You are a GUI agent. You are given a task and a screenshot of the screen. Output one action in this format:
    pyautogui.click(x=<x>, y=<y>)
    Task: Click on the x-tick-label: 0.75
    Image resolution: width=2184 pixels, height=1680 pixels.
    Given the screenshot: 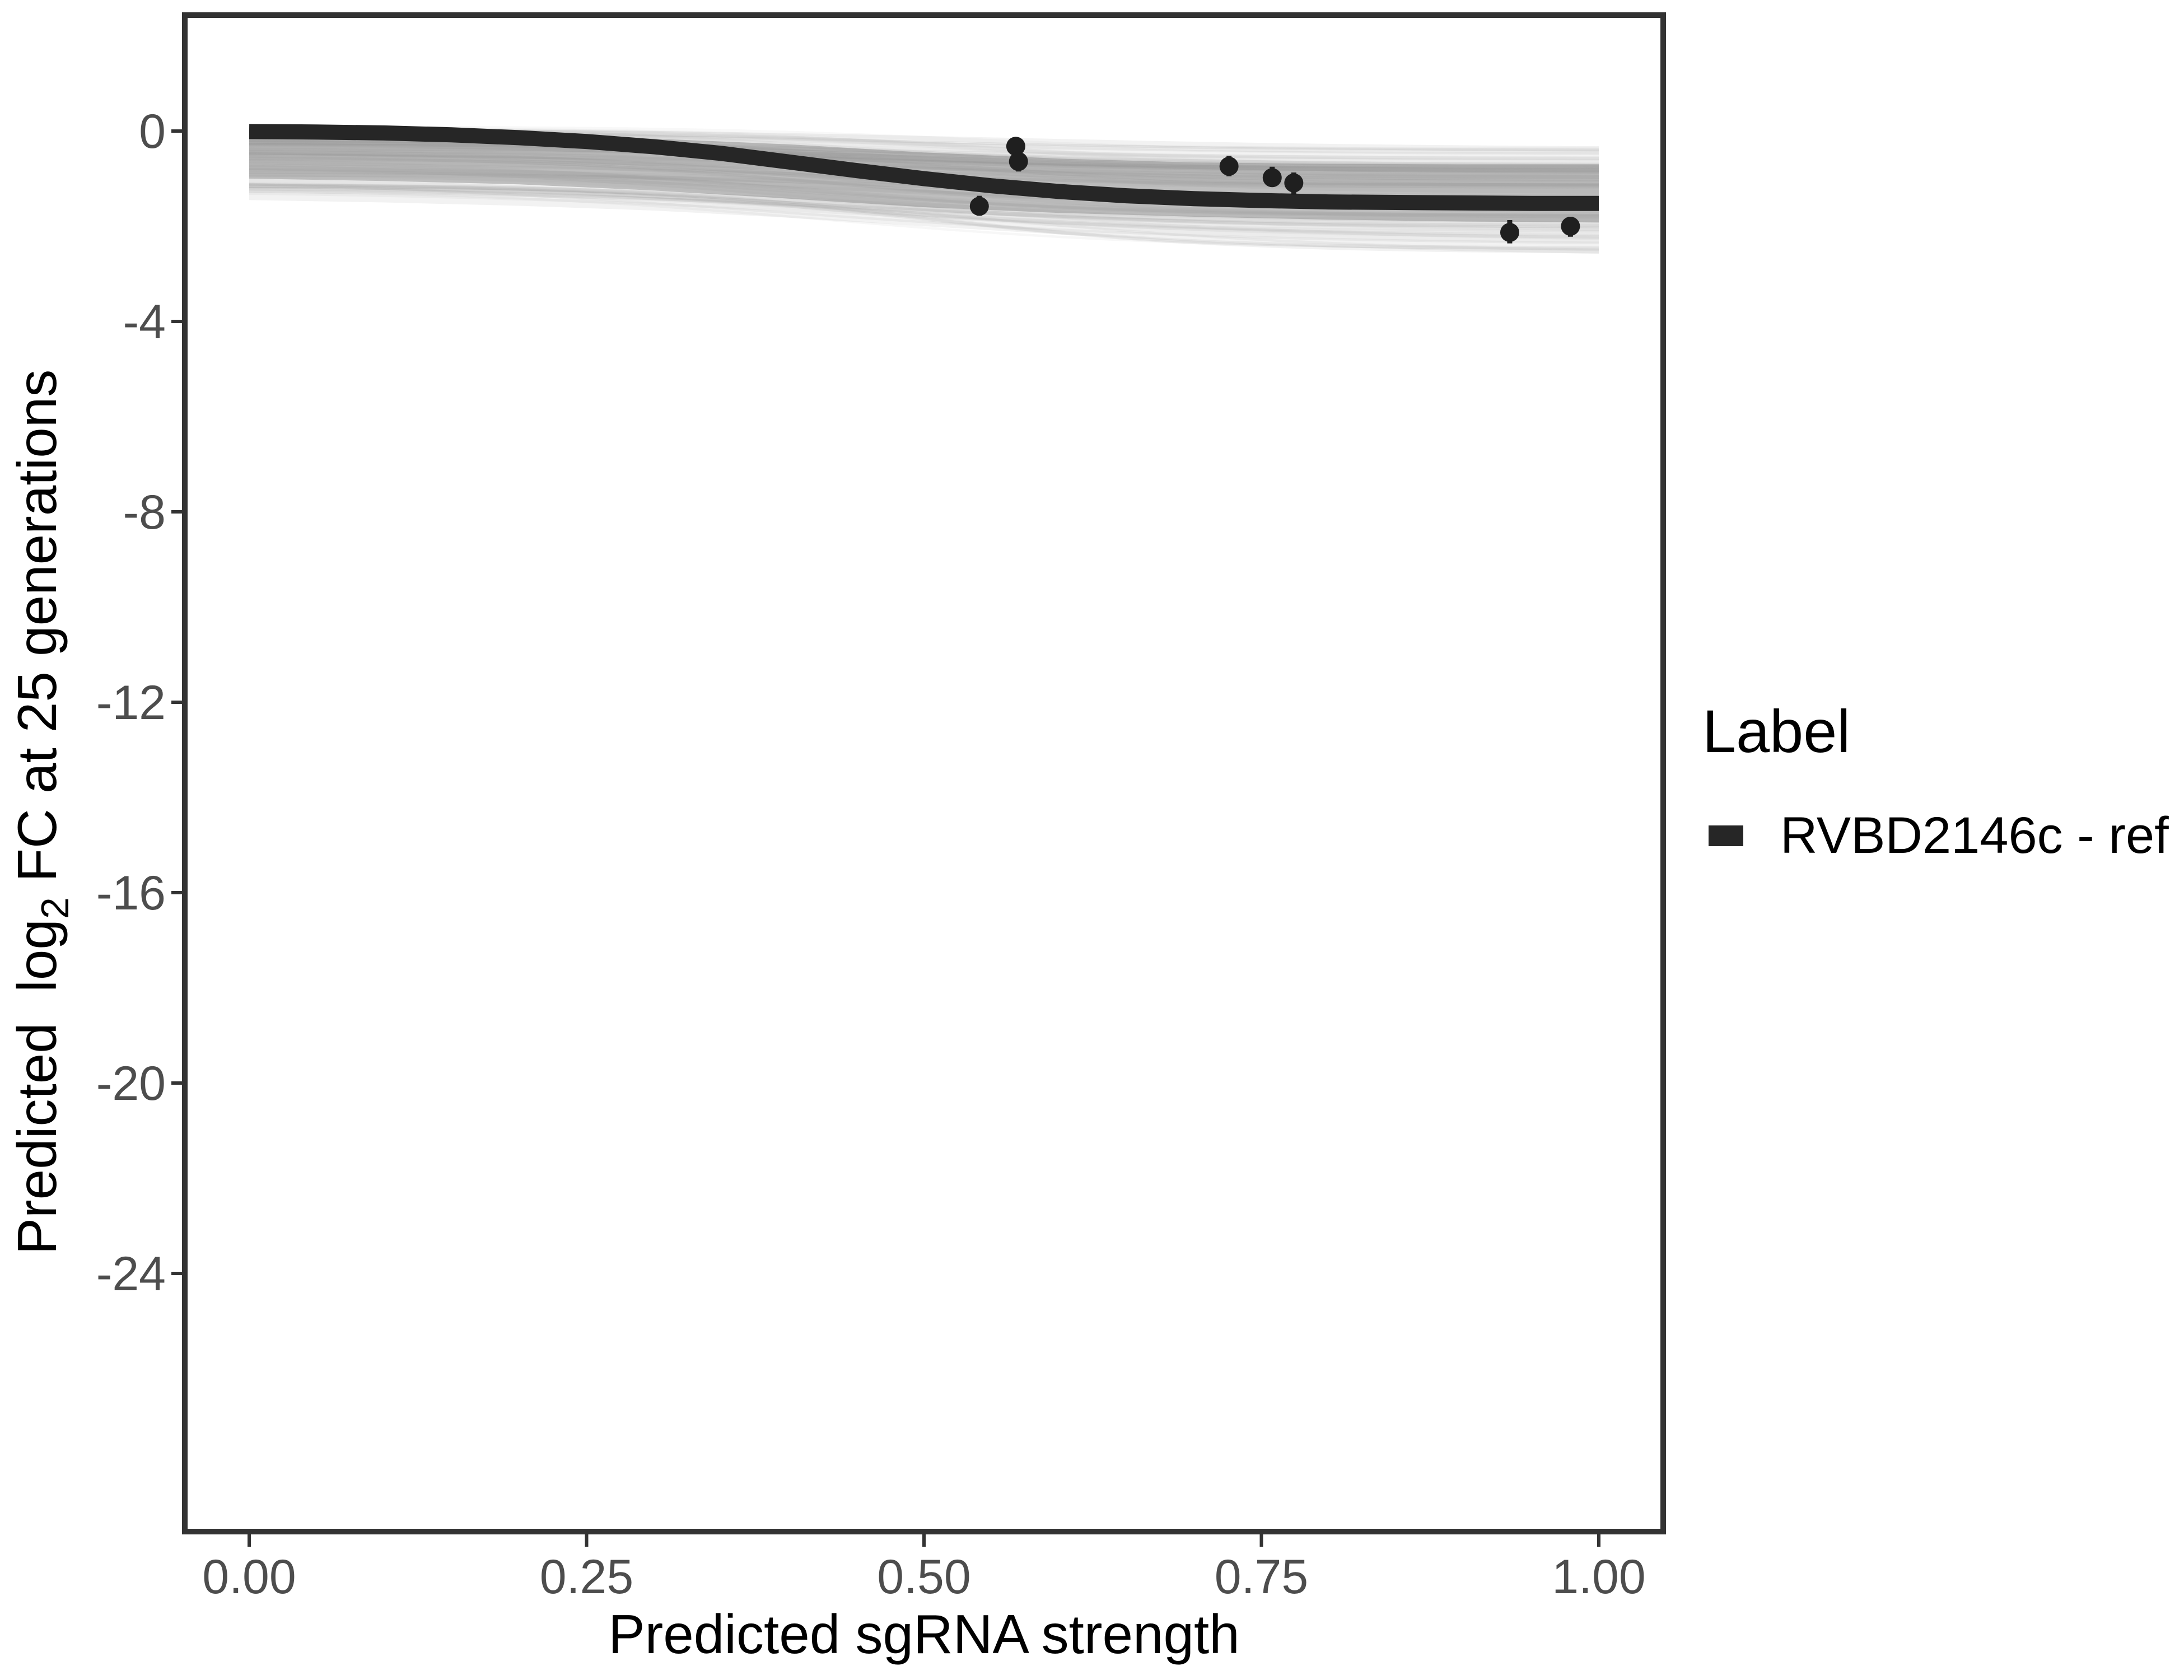 What is the action you would take?
    pyautogui.click(x=1262, y=1577)
    